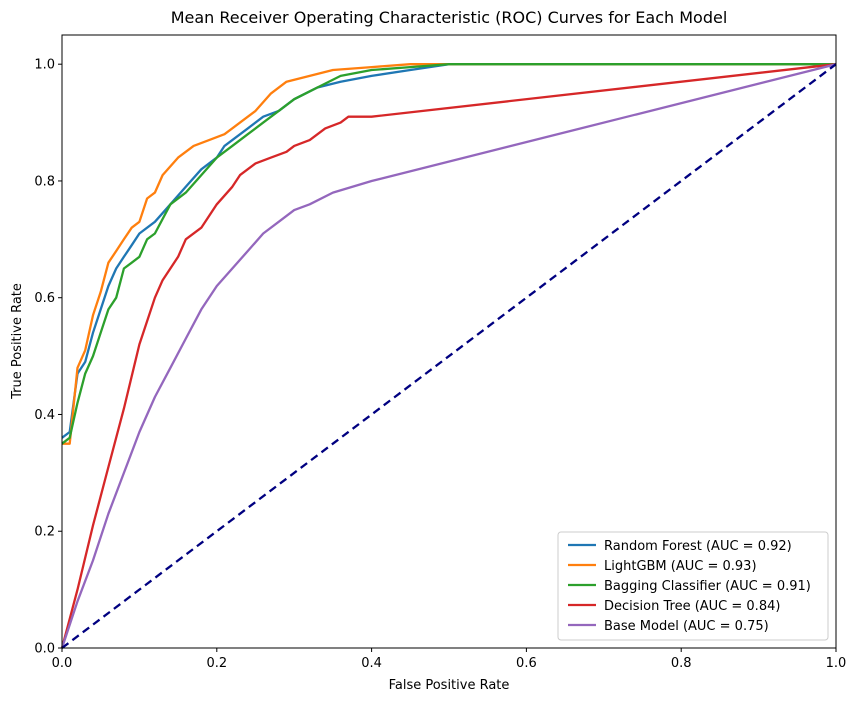  What do you see at coordinates (680, 566) in the screenshot?
I see `legend-label: LightGBM (AUC = 0.93)` at bounding box center [680, 566].